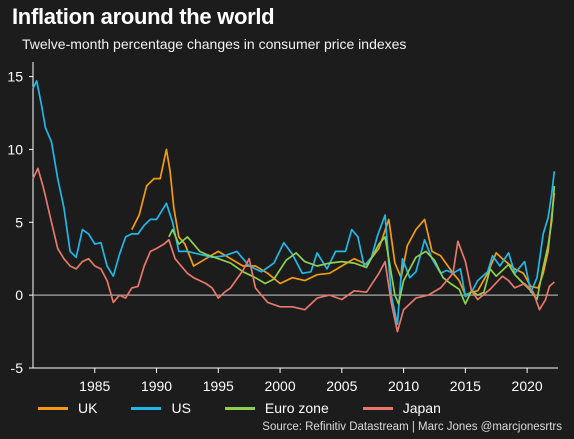  I want to click on legend-label-uk: UK, so click(88, 408).